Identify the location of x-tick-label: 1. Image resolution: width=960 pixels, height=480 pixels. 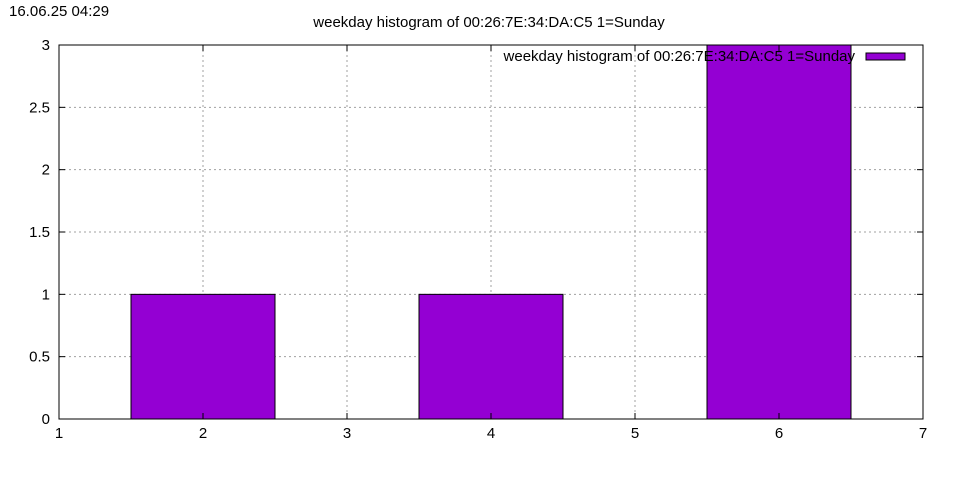
(59, 433).